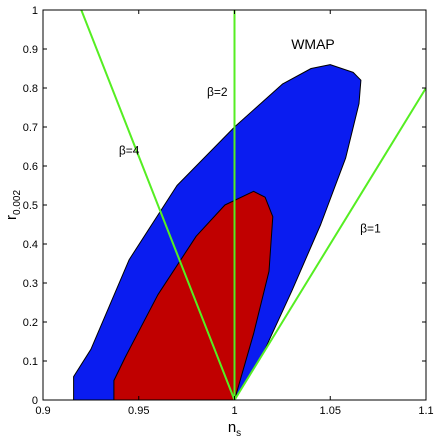 The width and height of the screenshot is (436, 442). Describe the element at coordinates (238, 433) in the screenshot. I see `x-axis-label-sub: s` at that location.